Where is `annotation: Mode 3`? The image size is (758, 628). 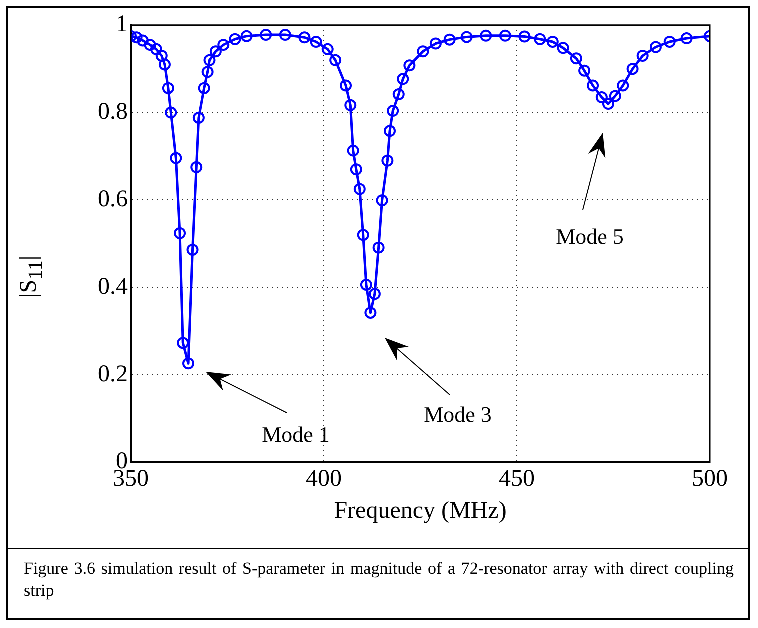
annotation: Mode 3 is located at coordinates (458, 415).